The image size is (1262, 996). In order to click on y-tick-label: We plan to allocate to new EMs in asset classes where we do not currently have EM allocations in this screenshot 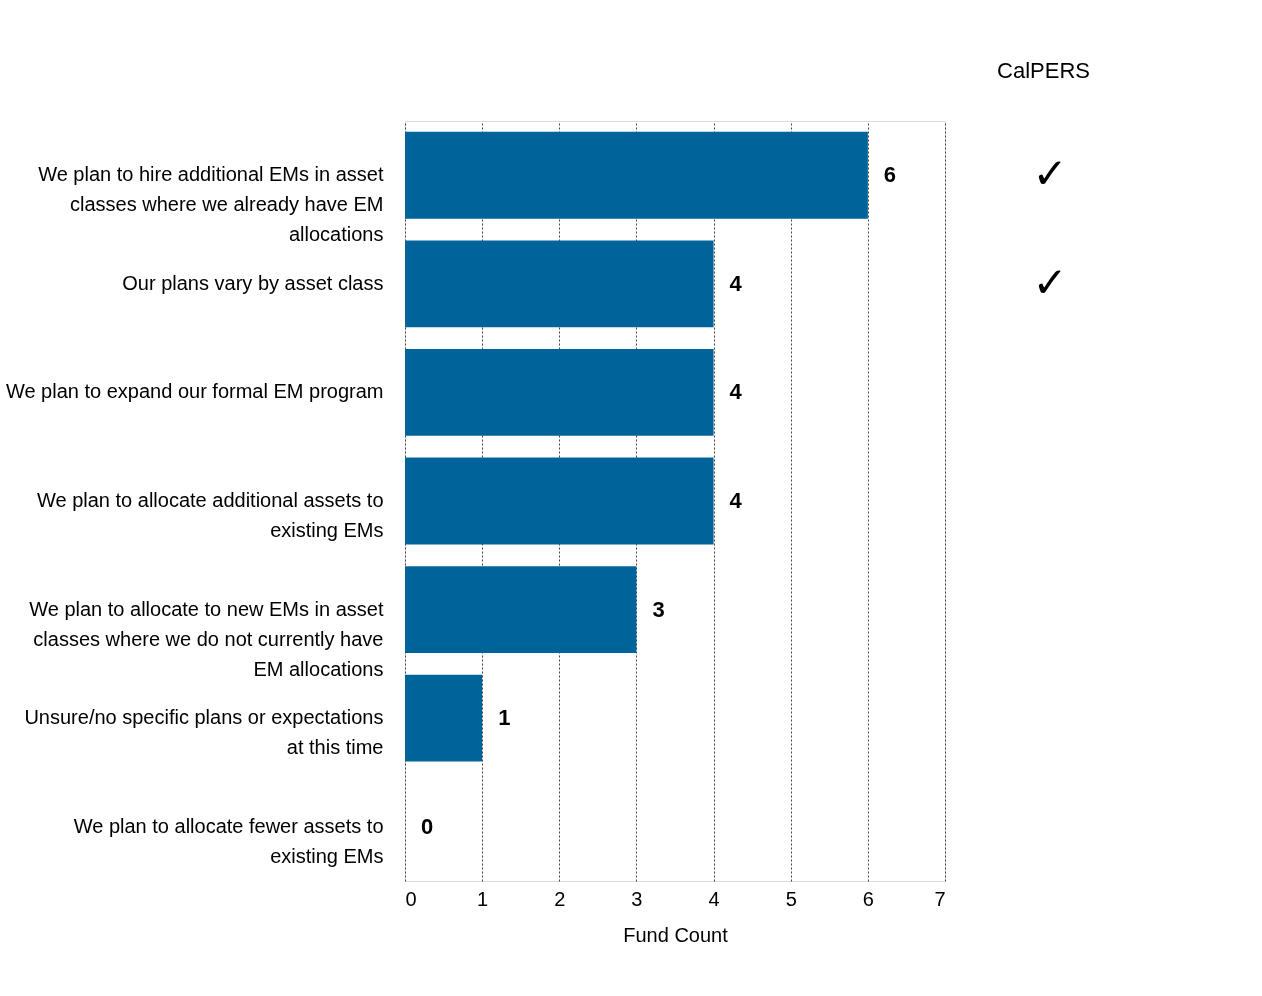, I will do `click(206, 638)`.